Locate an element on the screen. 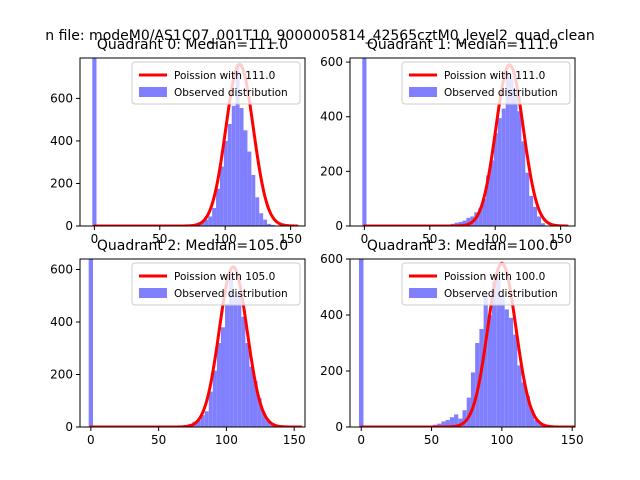  legend-line-label: Poission with 100.0 is located at coordinates (494, 277).